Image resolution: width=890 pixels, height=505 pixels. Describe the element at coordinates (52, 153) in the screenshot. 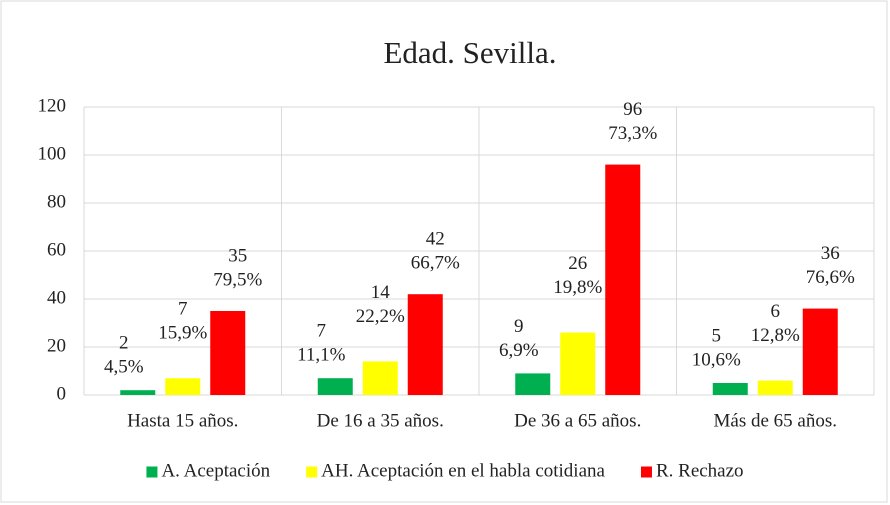

I see `y-tick-label: 100` at that location.